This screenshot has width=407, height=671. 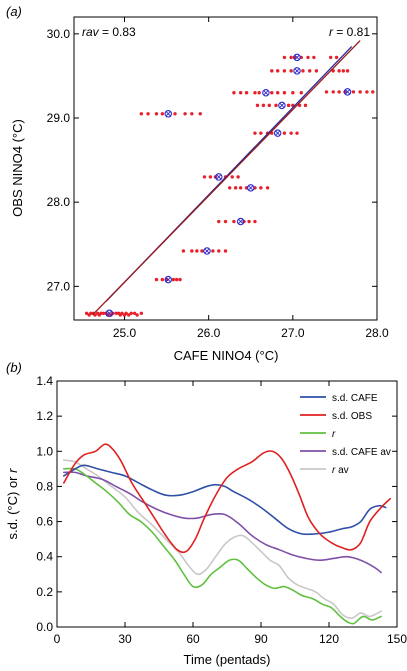 What do you see at coordinates (44, 522) in the screenshot?
I see `line-y-tick-label: 0.6` at bounding box center [44, 522].